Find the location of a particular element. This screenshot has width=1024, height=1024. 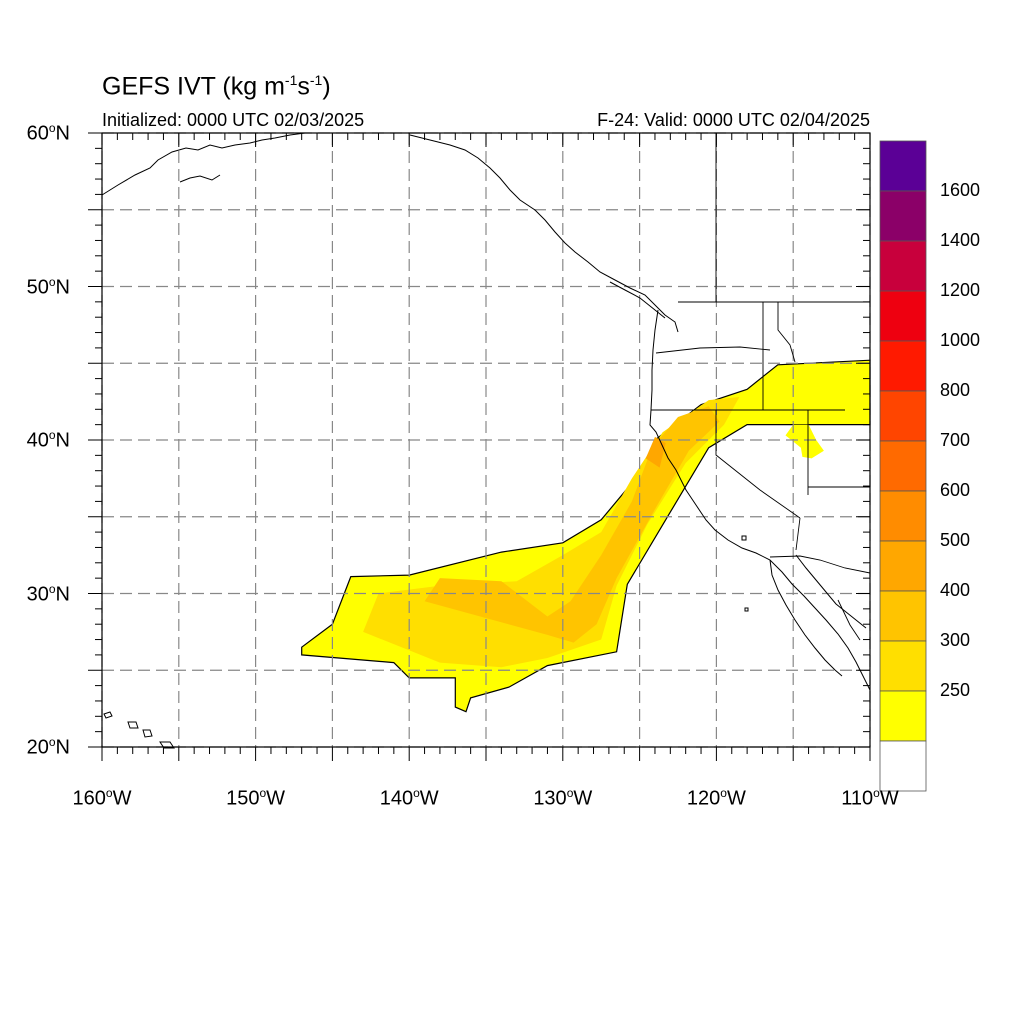

lon-label: 150oW is located at coordinates (256, 798).